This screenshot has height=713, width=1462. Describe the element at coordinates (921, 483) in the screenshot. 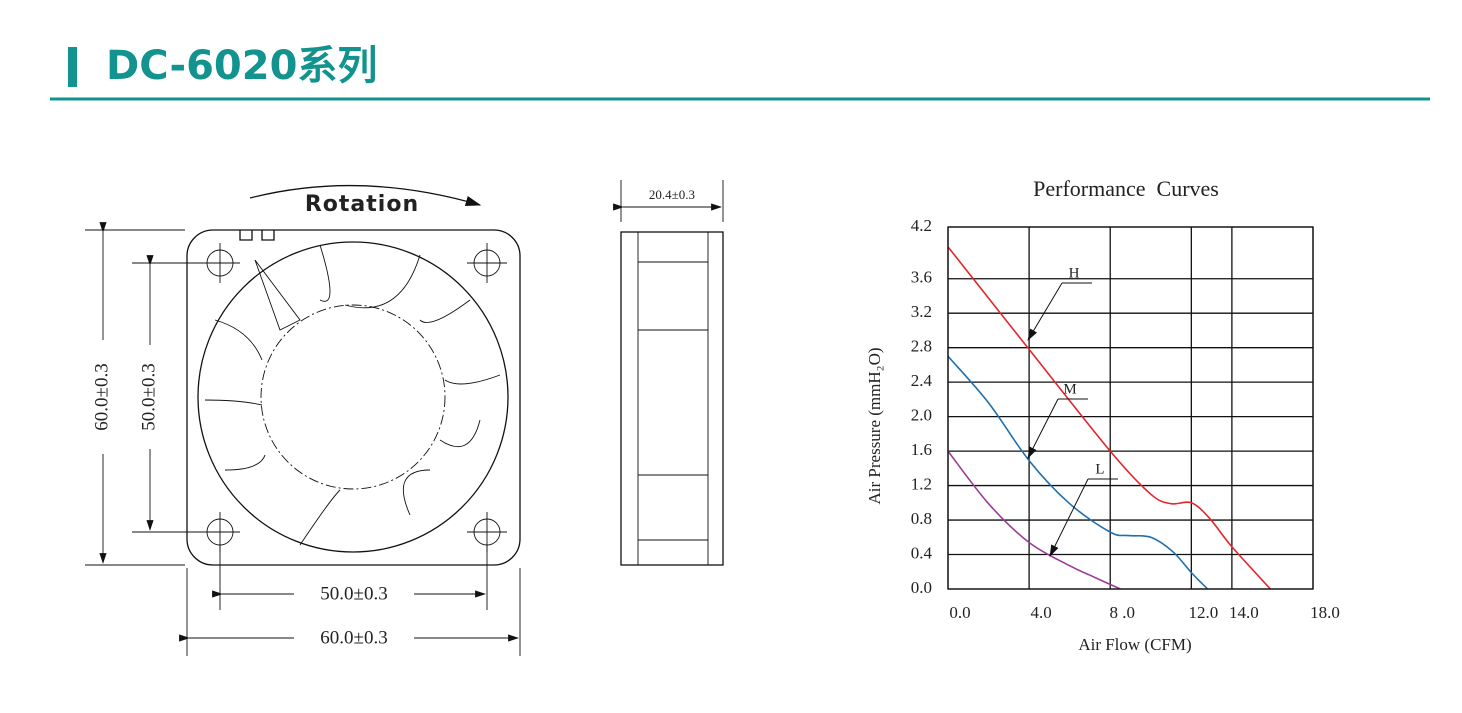

I see `y-tick-label: 1.2` at that location.